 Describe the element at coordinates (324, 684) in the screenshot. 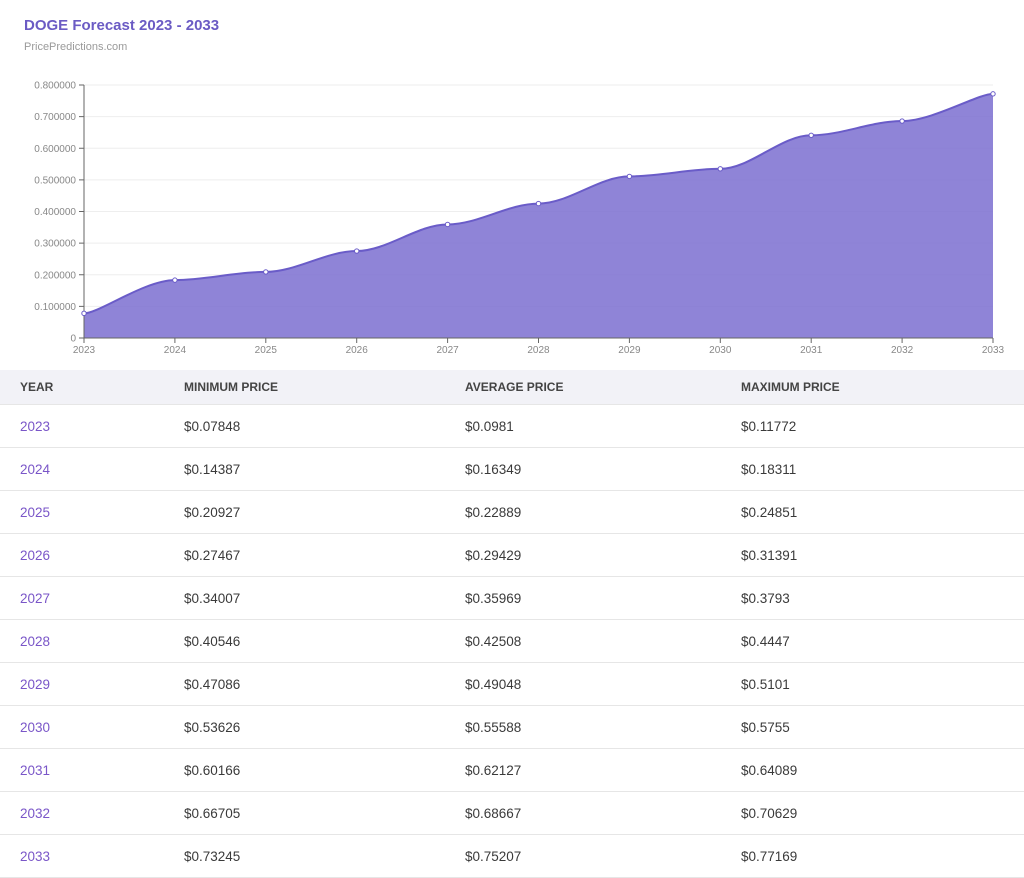

I see `minimum-price-cell: $0.47086` at that location.